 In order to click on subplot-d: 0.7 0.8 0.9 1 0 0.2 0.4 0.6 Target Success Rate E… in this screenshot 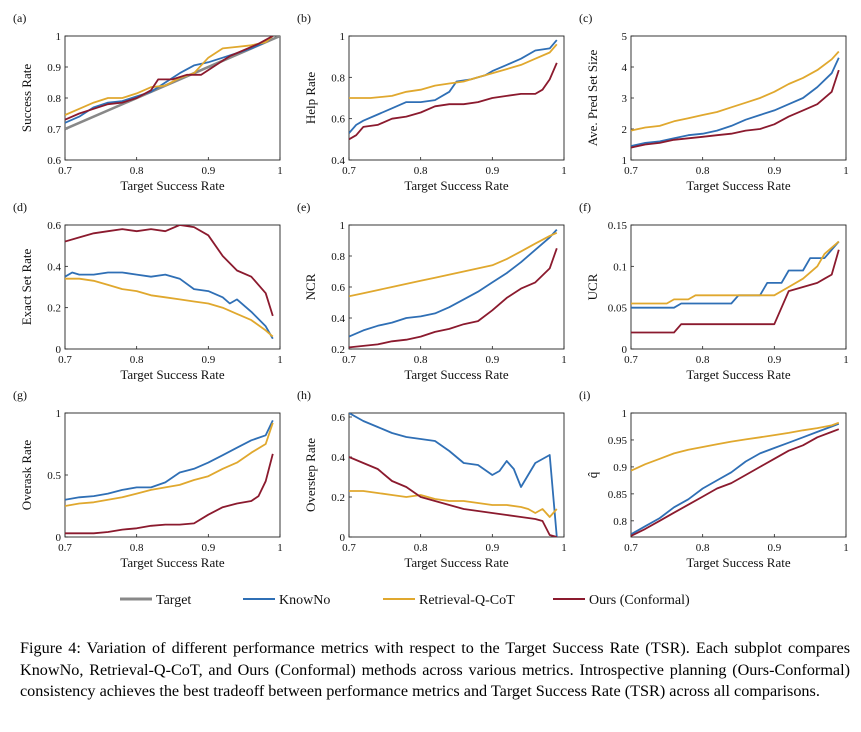, I will do `click(148, 291)`.